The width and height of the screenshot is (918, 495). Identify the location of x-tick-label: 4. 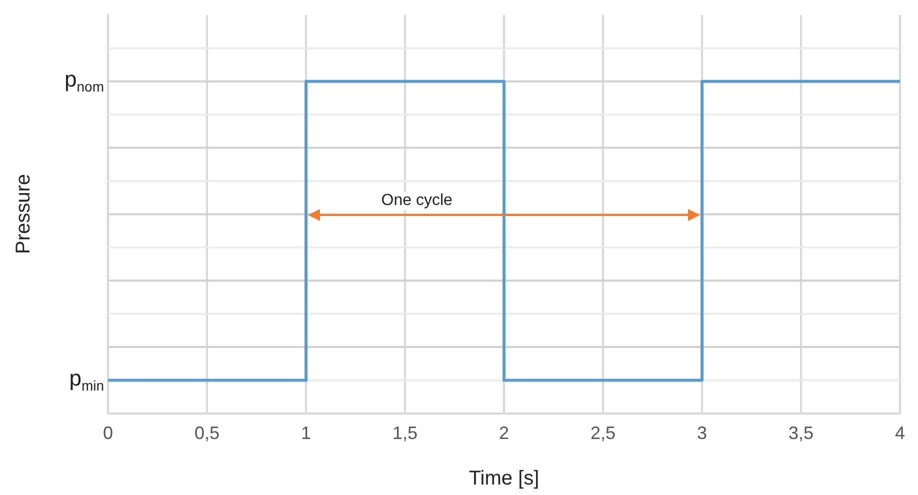
(900, 433).